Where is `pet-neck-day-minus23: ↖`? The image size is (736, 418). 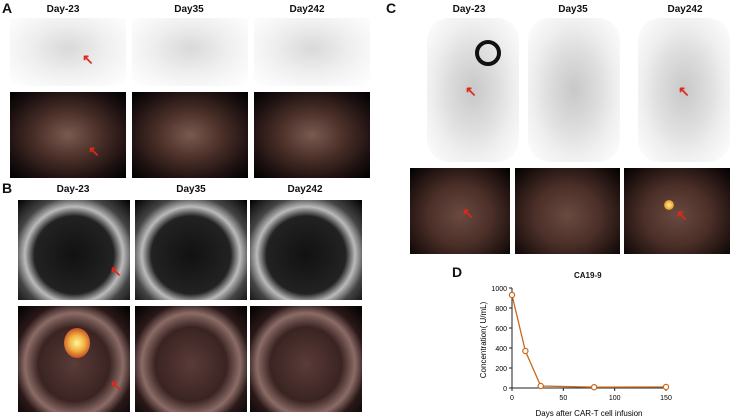
pet-neck-day-minus23: ↖ is located at coordinates (68, 52).